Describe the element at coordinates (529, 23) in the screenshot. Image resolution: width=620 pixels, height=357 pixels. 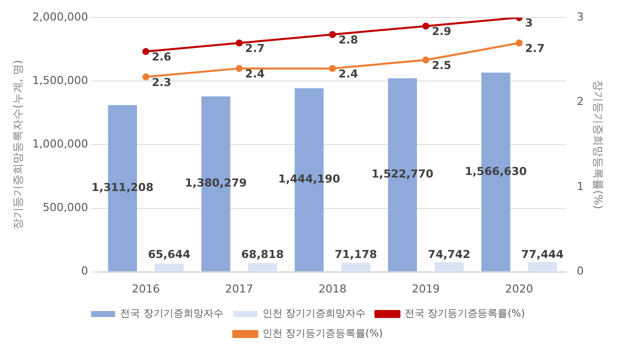
I see `data-label: 3` at that location.